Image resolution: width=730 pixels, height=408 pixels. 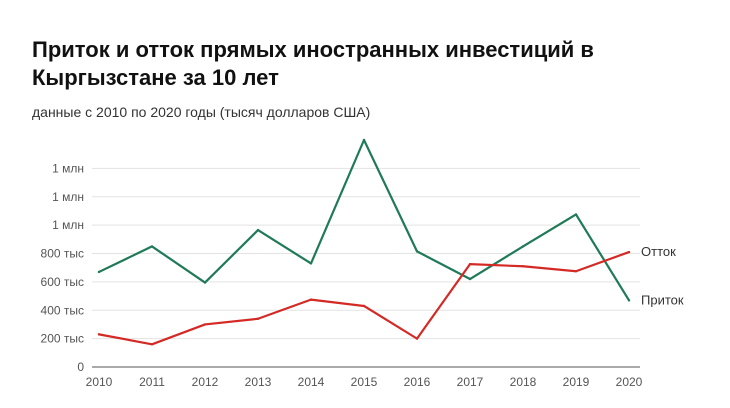 What do you see at coordinates (629, 382) in the screenshot?
I see `x-tick-label: 2020` at bounding box center [629, 382].